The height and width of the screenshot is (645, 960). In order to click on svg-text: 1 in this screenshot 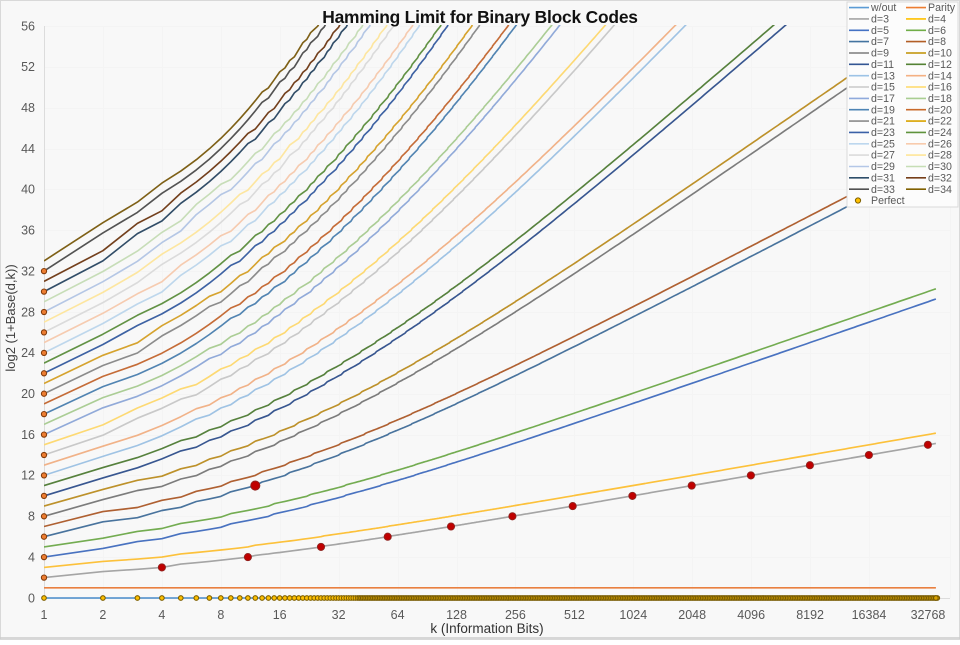, I will do `click(44, 615)`.